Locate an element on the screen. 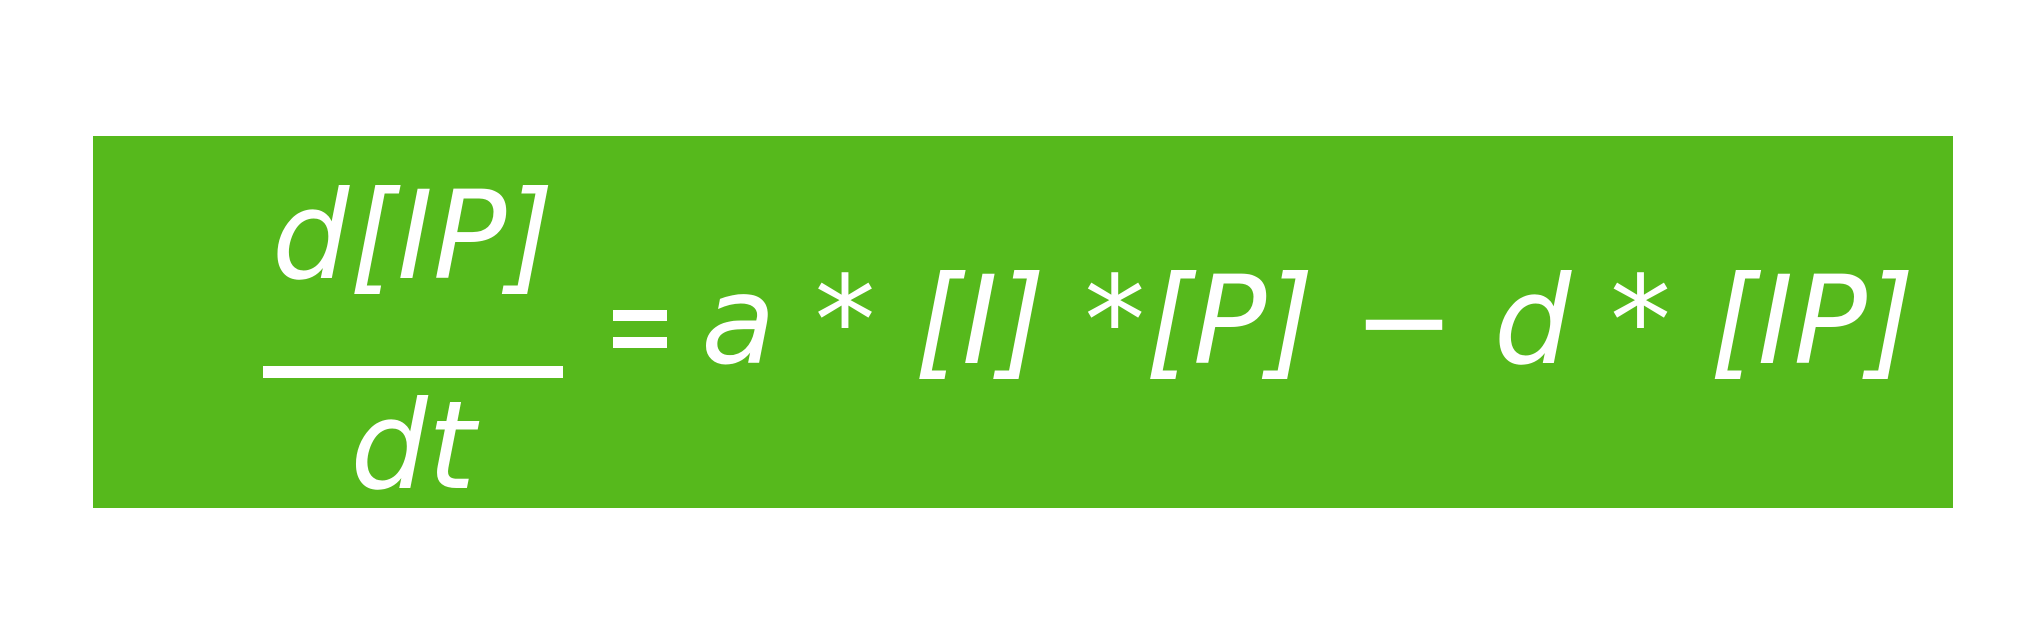 The image size is (2044, 617). equals-bottom-bar is located at coordinates (640, 342).